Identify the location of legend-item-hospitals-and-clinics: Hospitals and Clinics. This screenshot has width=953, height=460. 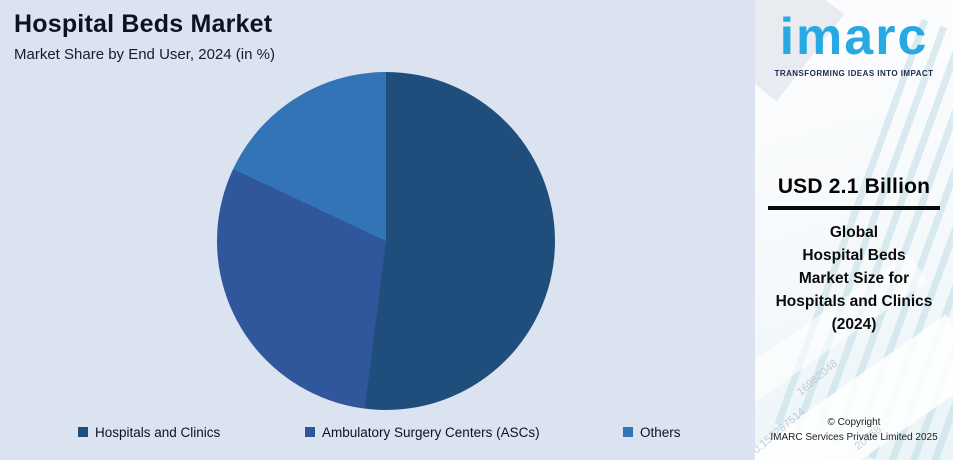
(149, 432).